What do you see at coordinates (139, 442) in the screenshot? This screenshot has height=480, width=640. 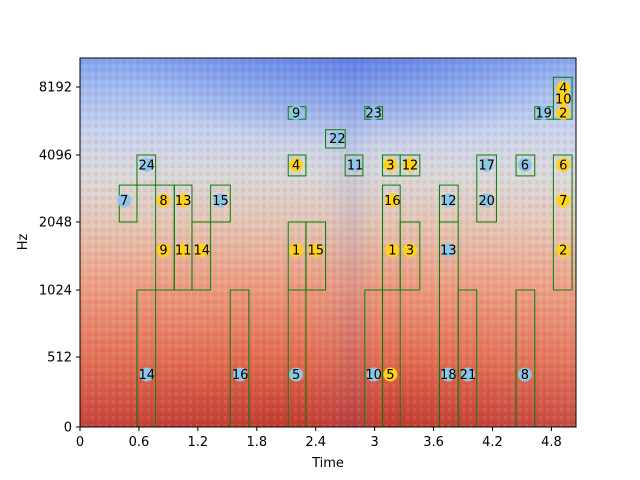 I see `x-tick-label: 0.6` at bounding box center [139, 442].